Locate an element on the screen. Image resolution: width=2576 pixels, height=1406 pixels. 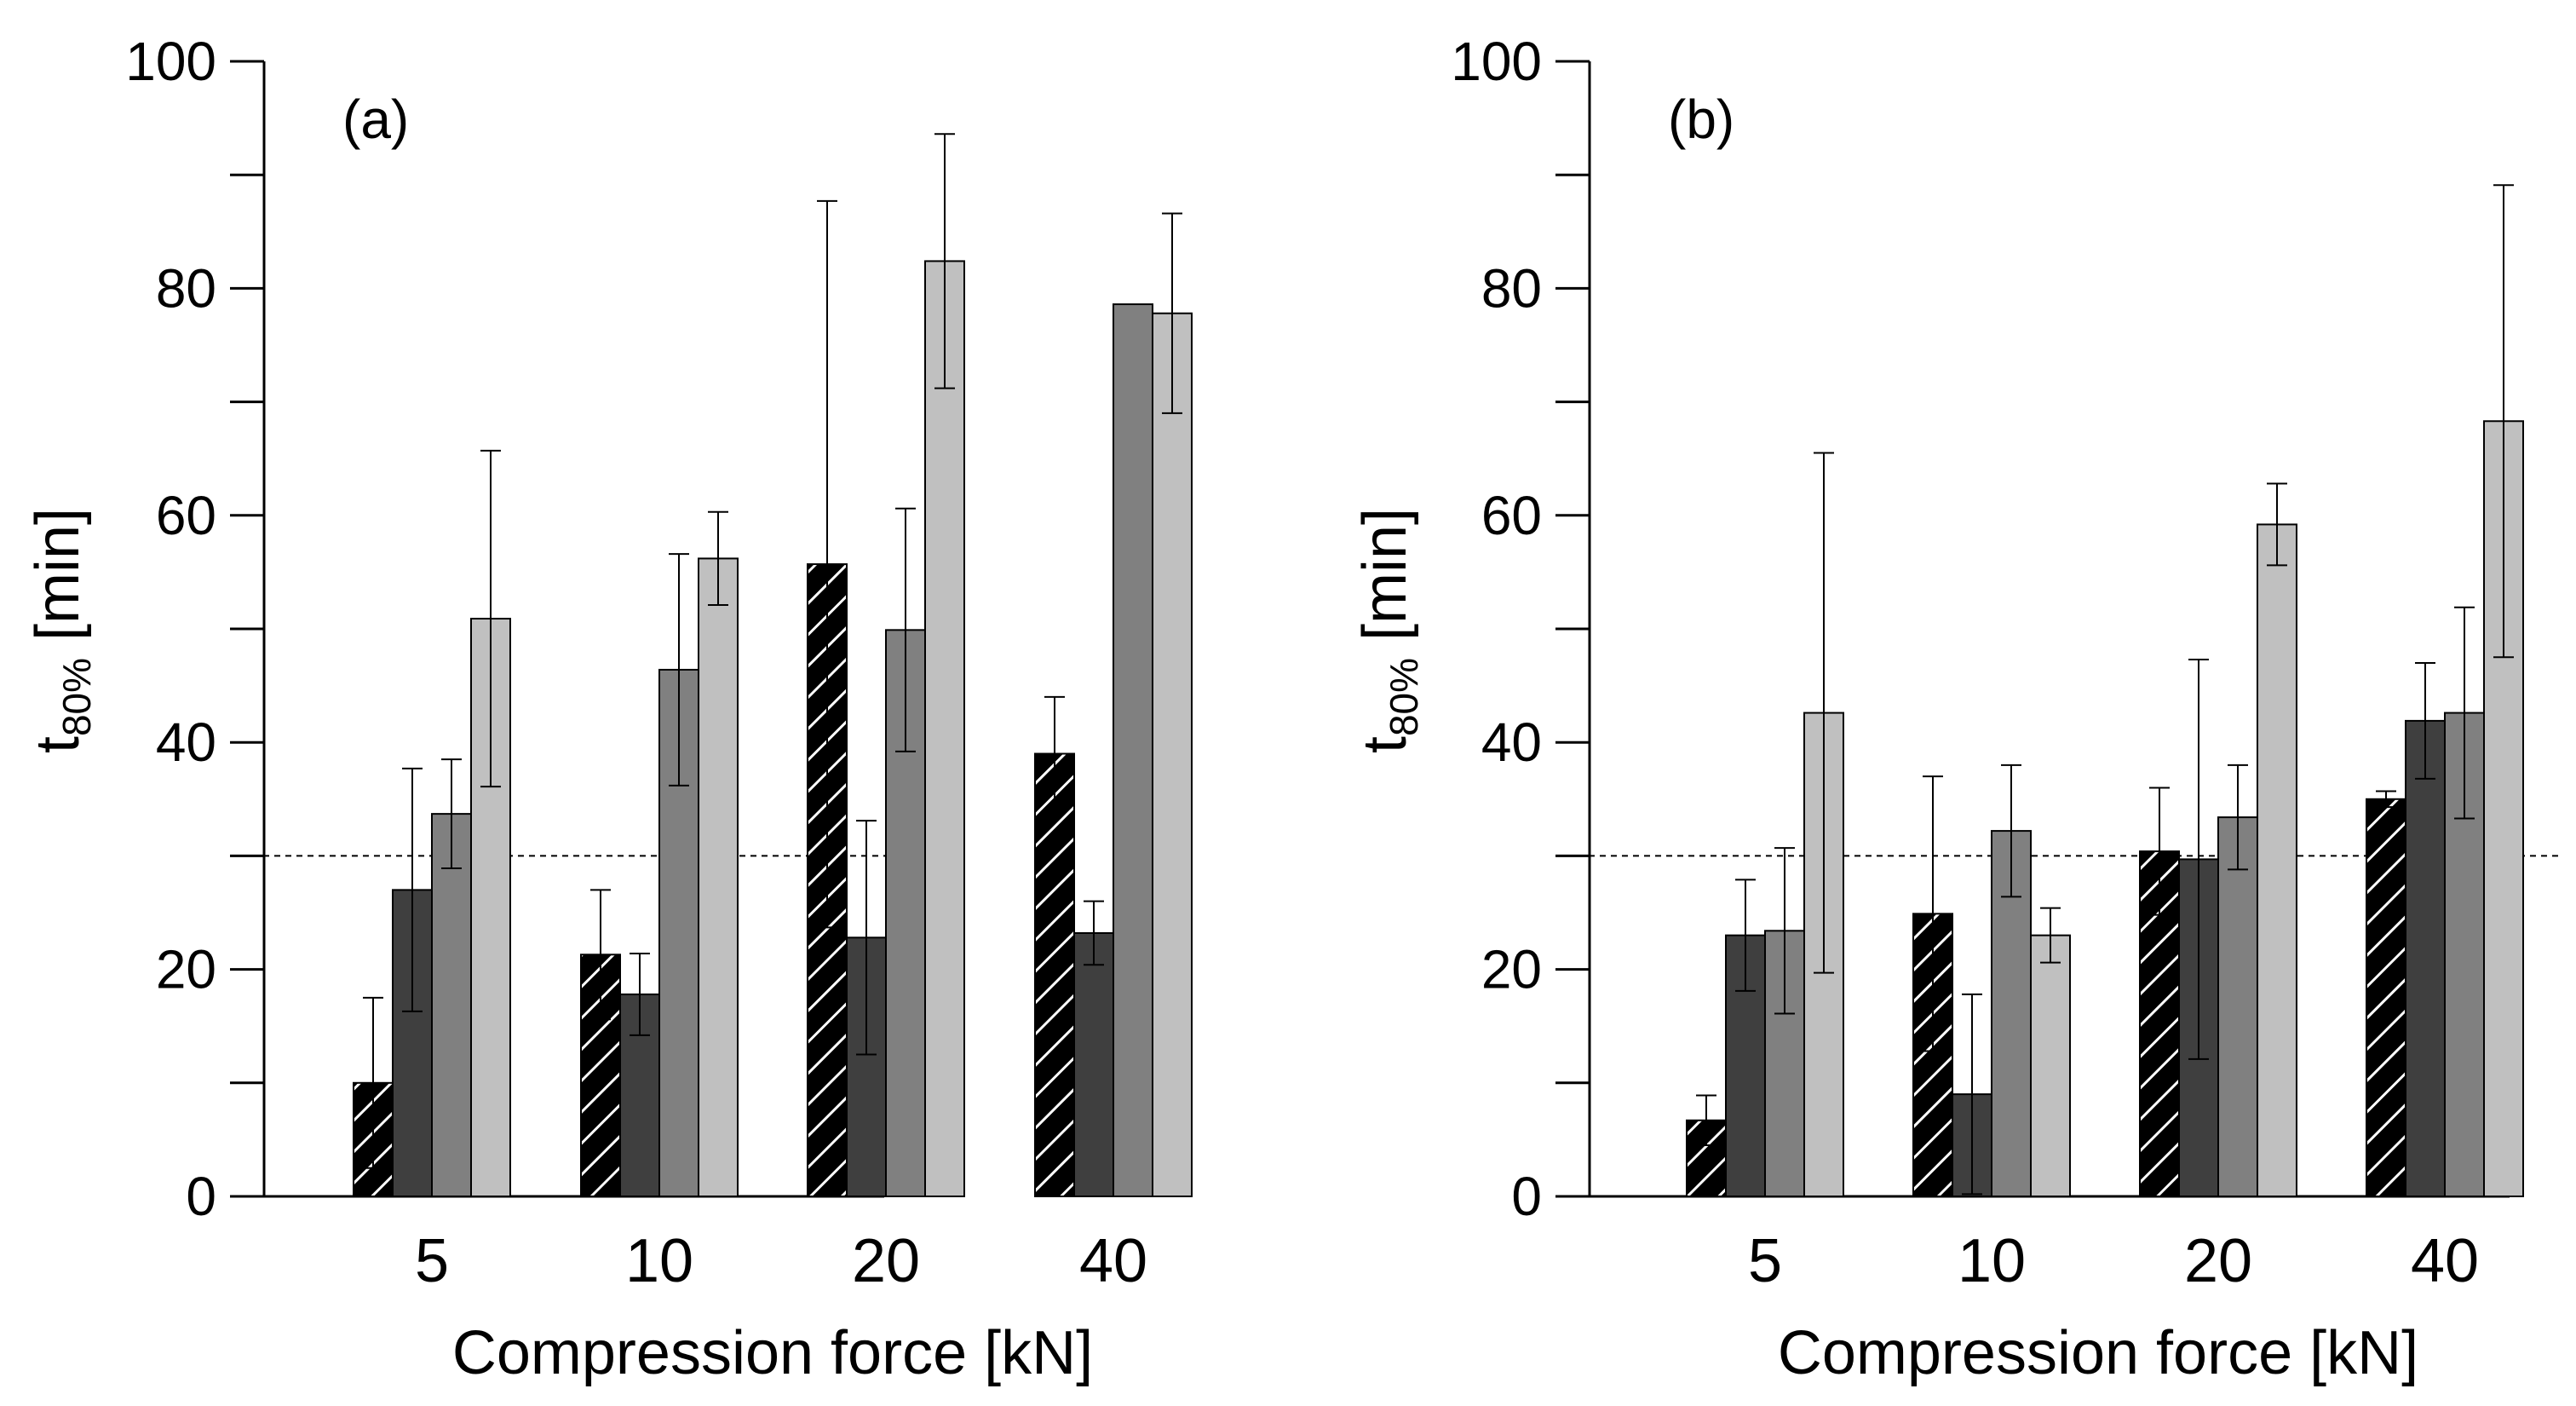
panel-b-y-axis-title: t80% [min] is located at coordinates (1389, 630).